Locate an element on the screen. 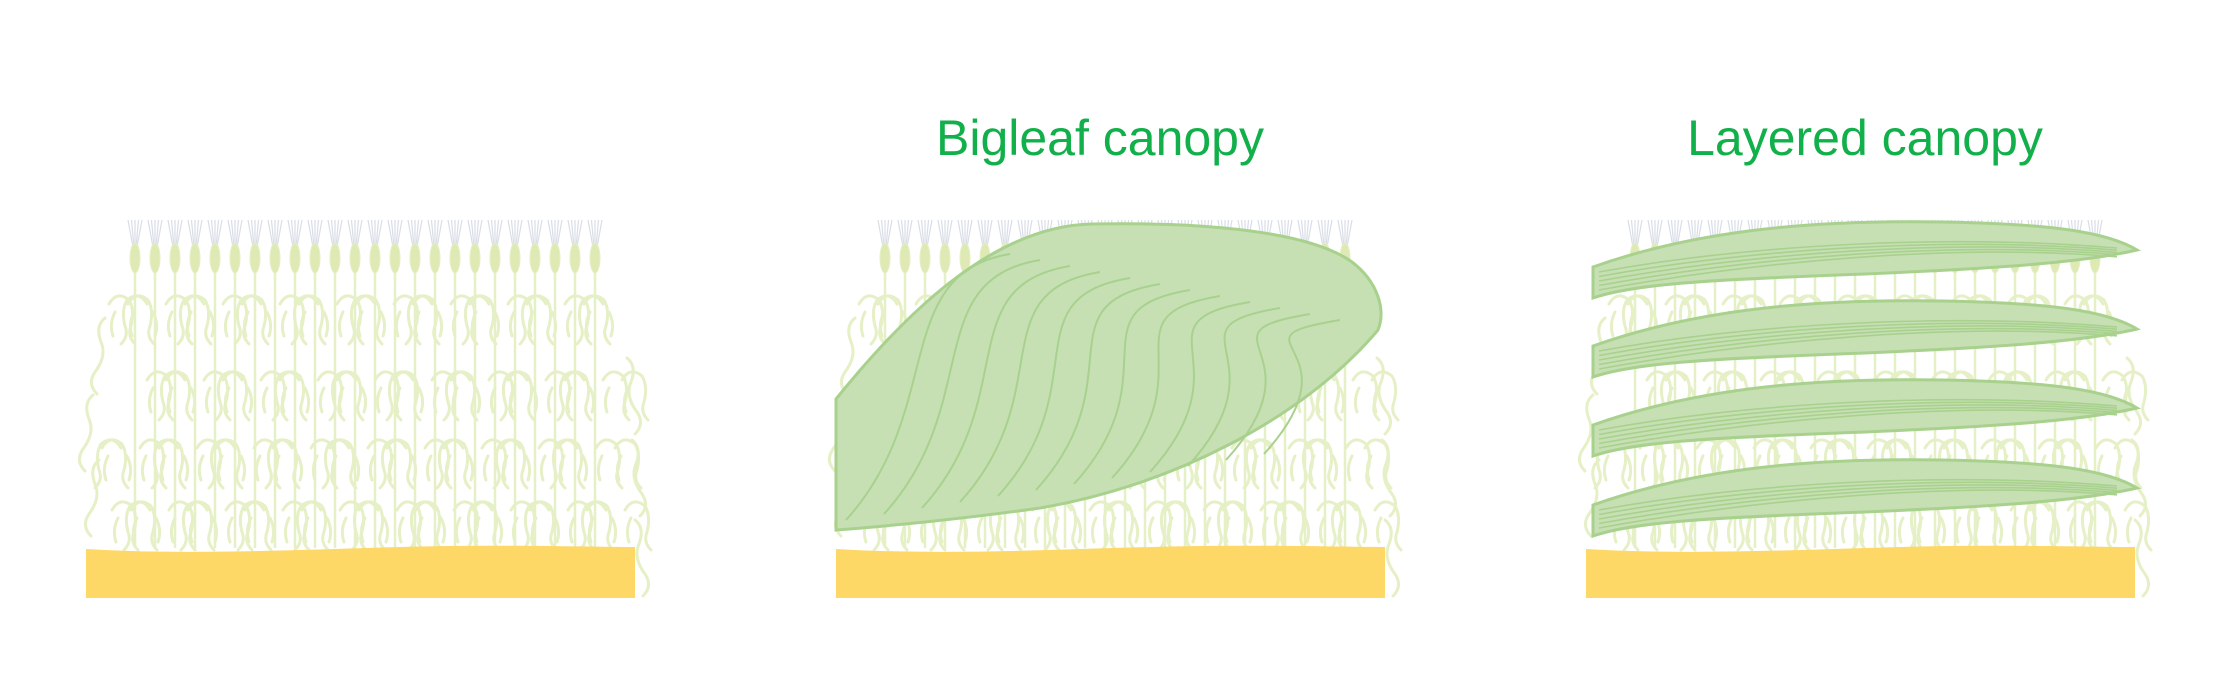 This screenshot has width=2215, height=694. crop-stalks is located at coordinates (365, 408).